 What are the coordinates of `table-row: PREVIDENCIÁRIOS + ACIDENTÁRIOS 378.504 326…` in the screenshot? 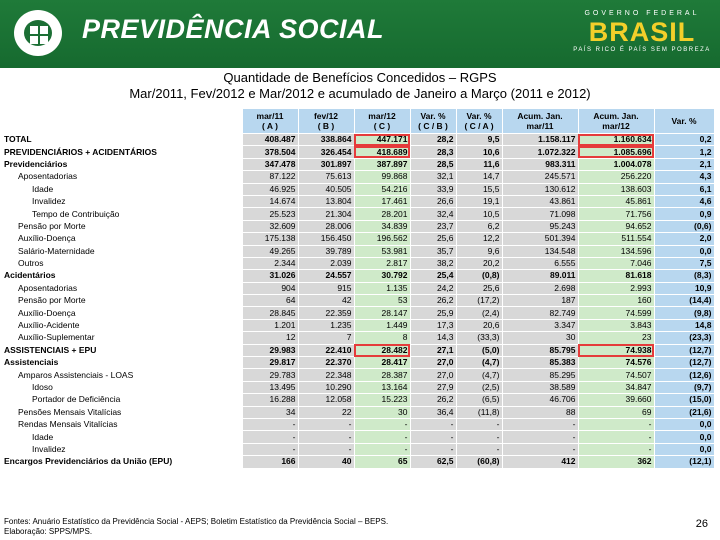 It's located at (358, 152).